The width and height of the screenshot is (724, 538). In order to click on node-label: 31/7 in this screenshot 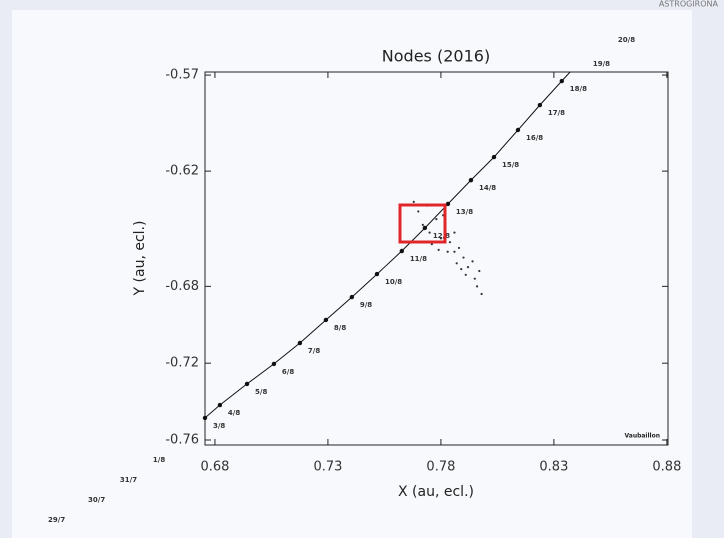, I will do `click(128, 480)`.